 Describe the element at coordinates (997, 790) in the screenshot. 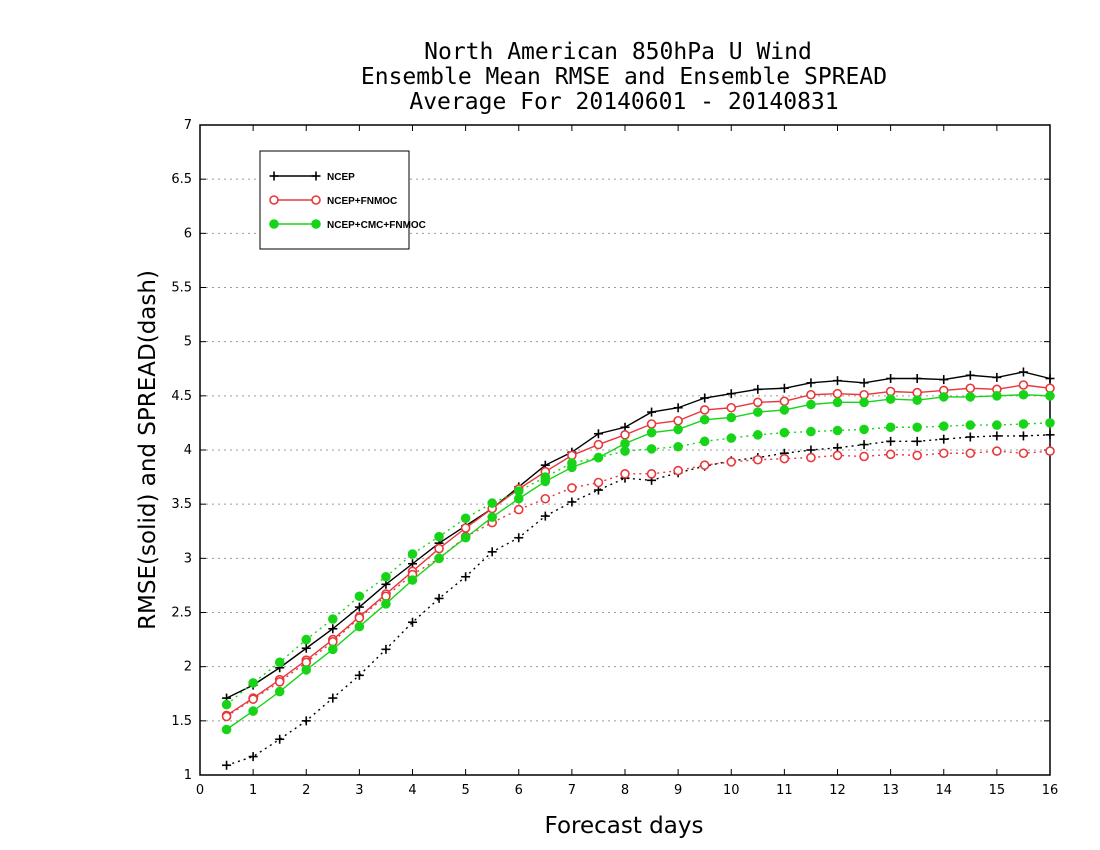

I see `x-tick-label: 15` at that location.